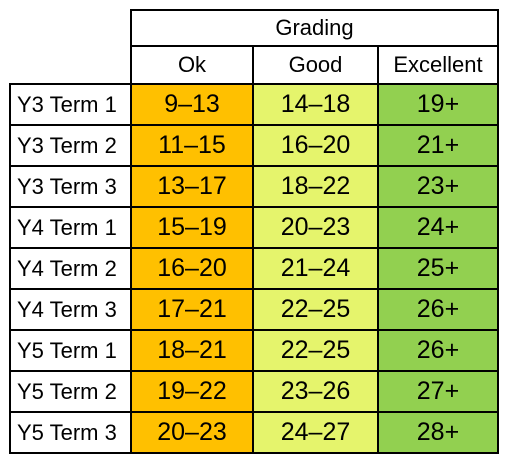  What do you see at coordinates (438, 268) in the screenshot?
I see `excellent-range-cell: 25+` at bounding box center [438, 268].